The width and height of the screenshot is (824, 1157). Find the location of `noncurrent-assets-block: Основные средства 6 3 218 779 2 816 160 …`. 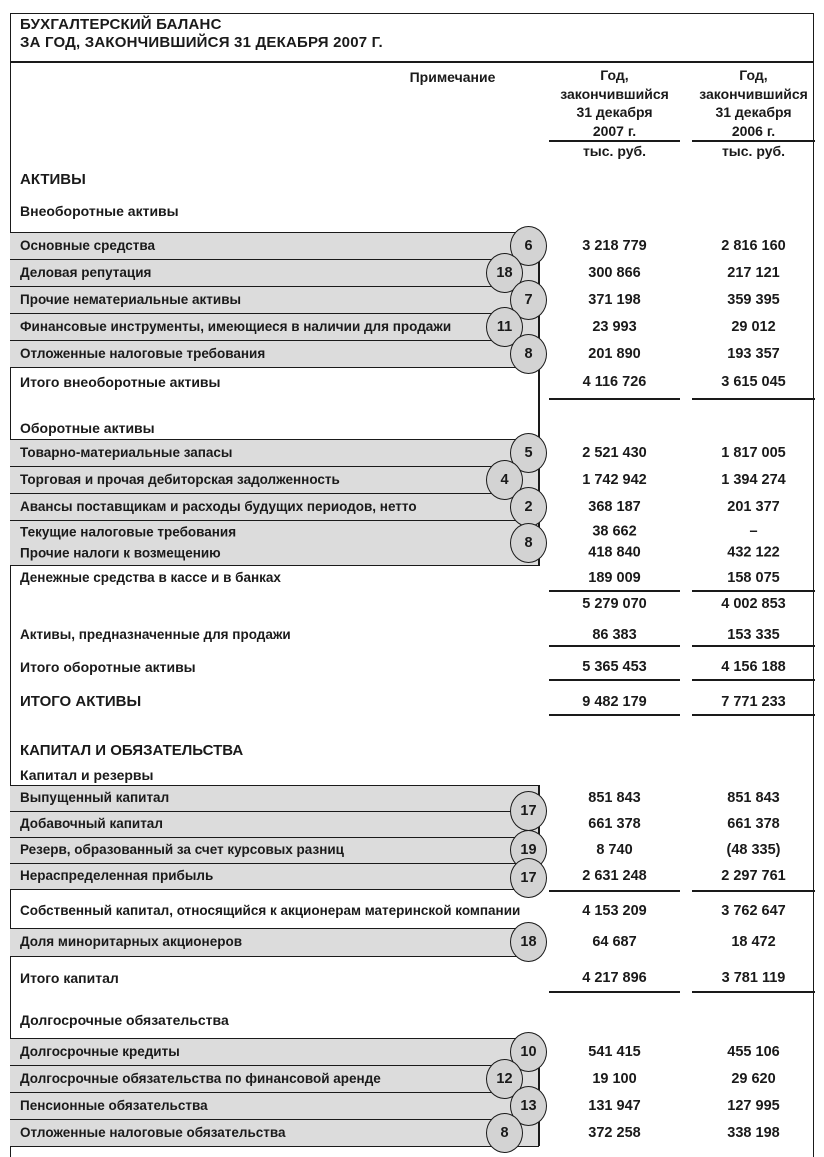

noncurrent-assets-block: Основные средства 6 3 218 779 2 816 160 … is located at coordinates (412, 299).